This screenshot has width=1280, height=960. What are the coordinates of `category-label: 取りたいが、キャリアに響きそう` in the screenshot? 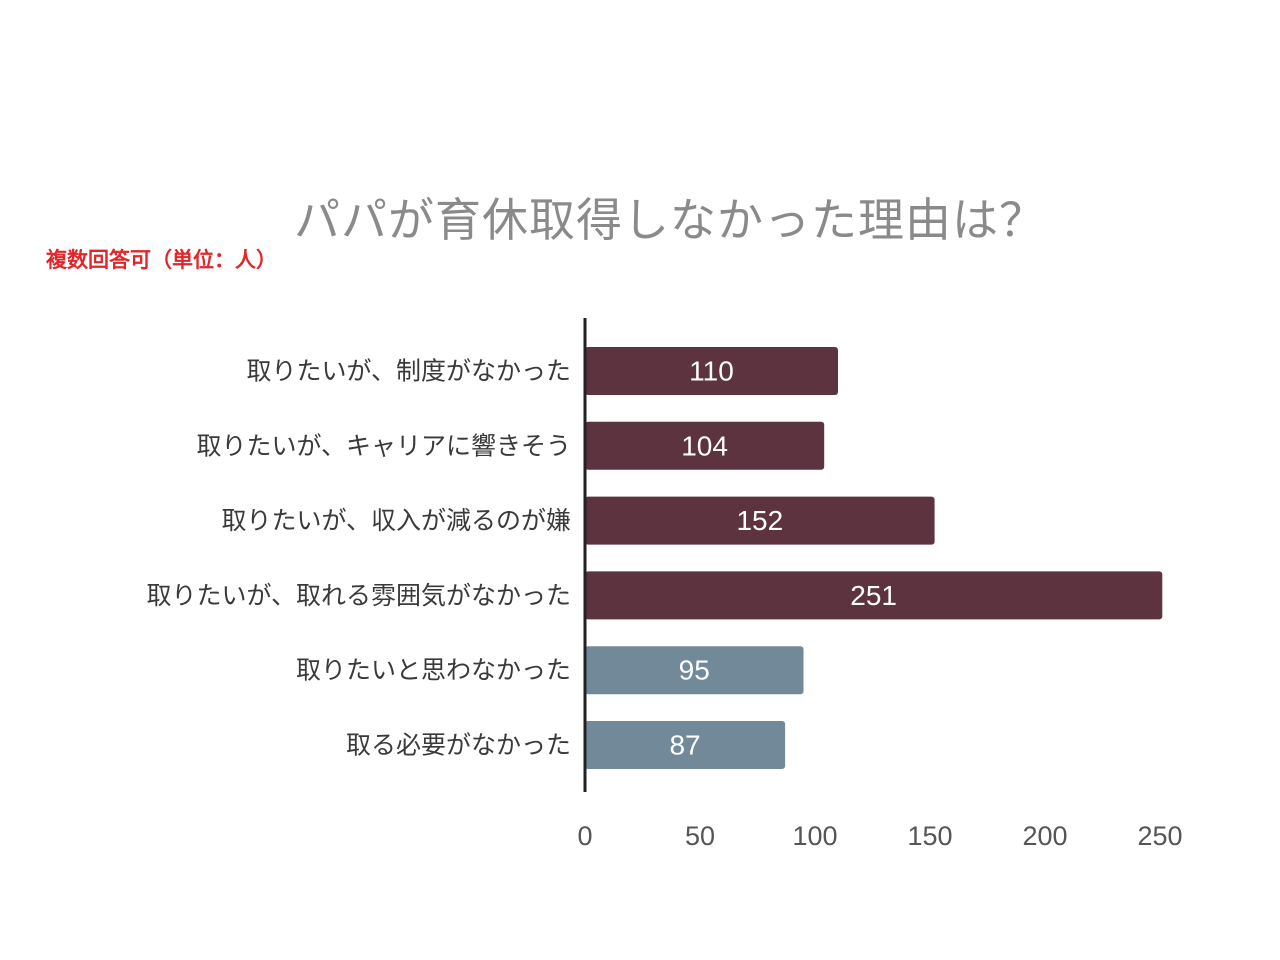 It's located at (383, 445).